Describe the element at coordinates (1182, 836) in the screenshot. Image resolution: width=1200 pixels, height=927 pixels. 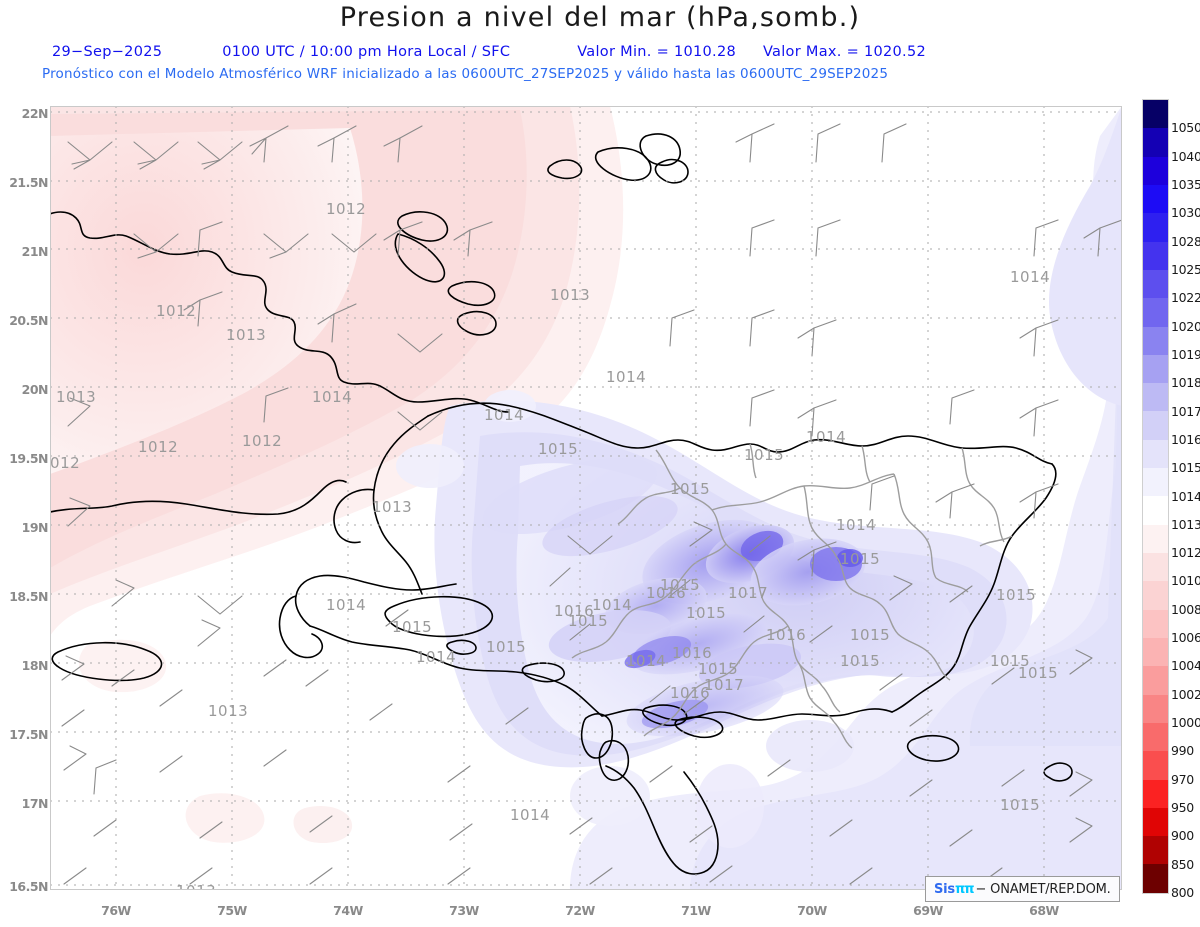
I see `colorbar-tick-label: 900` at that location.